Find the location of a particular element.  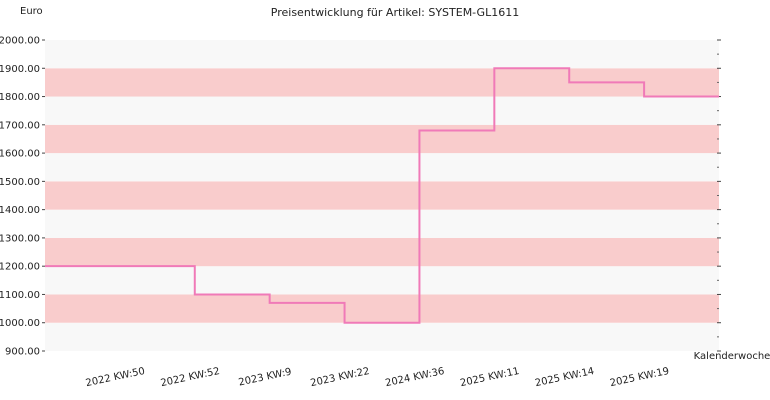

y-tick-label: 1800.00 is located at coordinates (20, 97).